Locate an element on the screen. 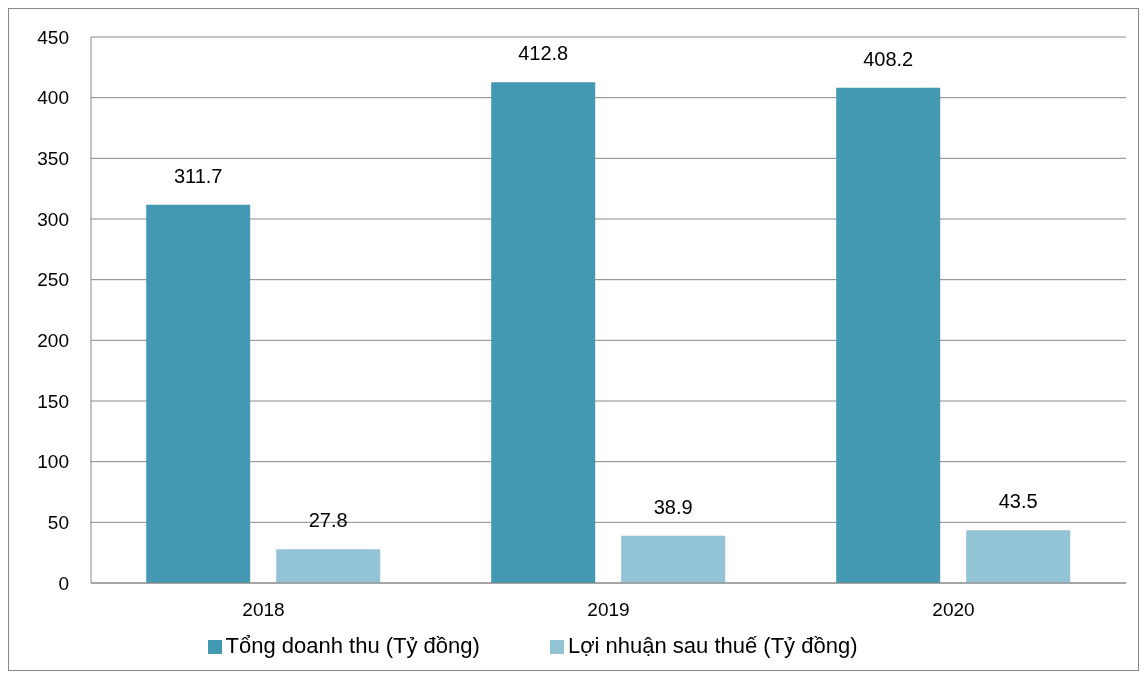 The image size is (1145, 677). data-label: 412.8 is located at coordinates (543, 53).